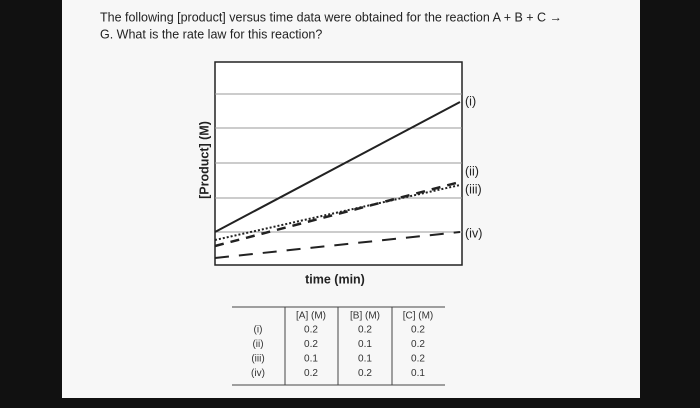  I want to click on table-header: [B] (M), so click(365, 316).